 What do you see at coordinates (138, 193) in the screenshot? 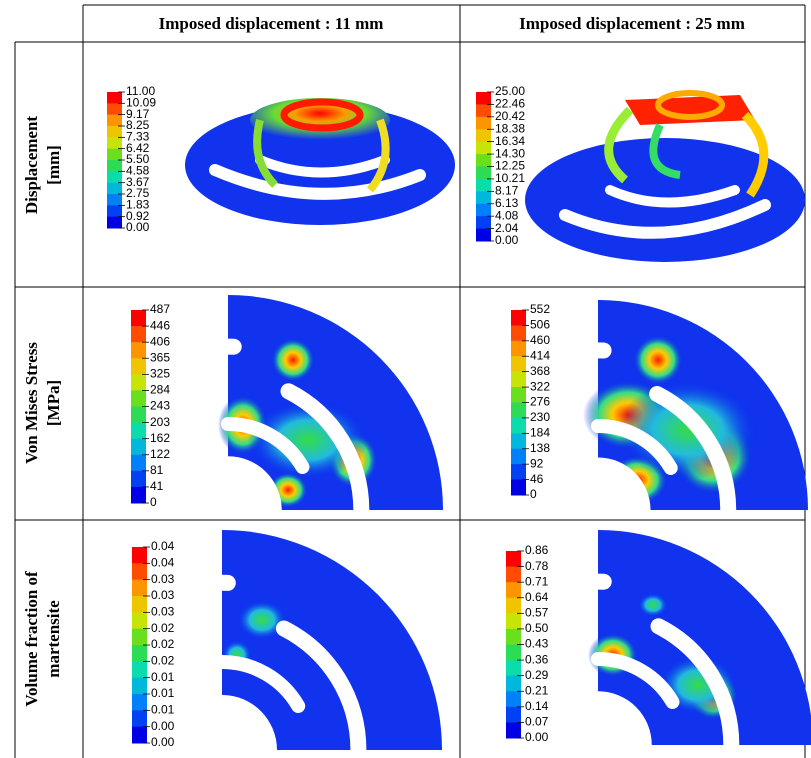
I see `legend-label: 2.75` at bounding box center [138, 193].